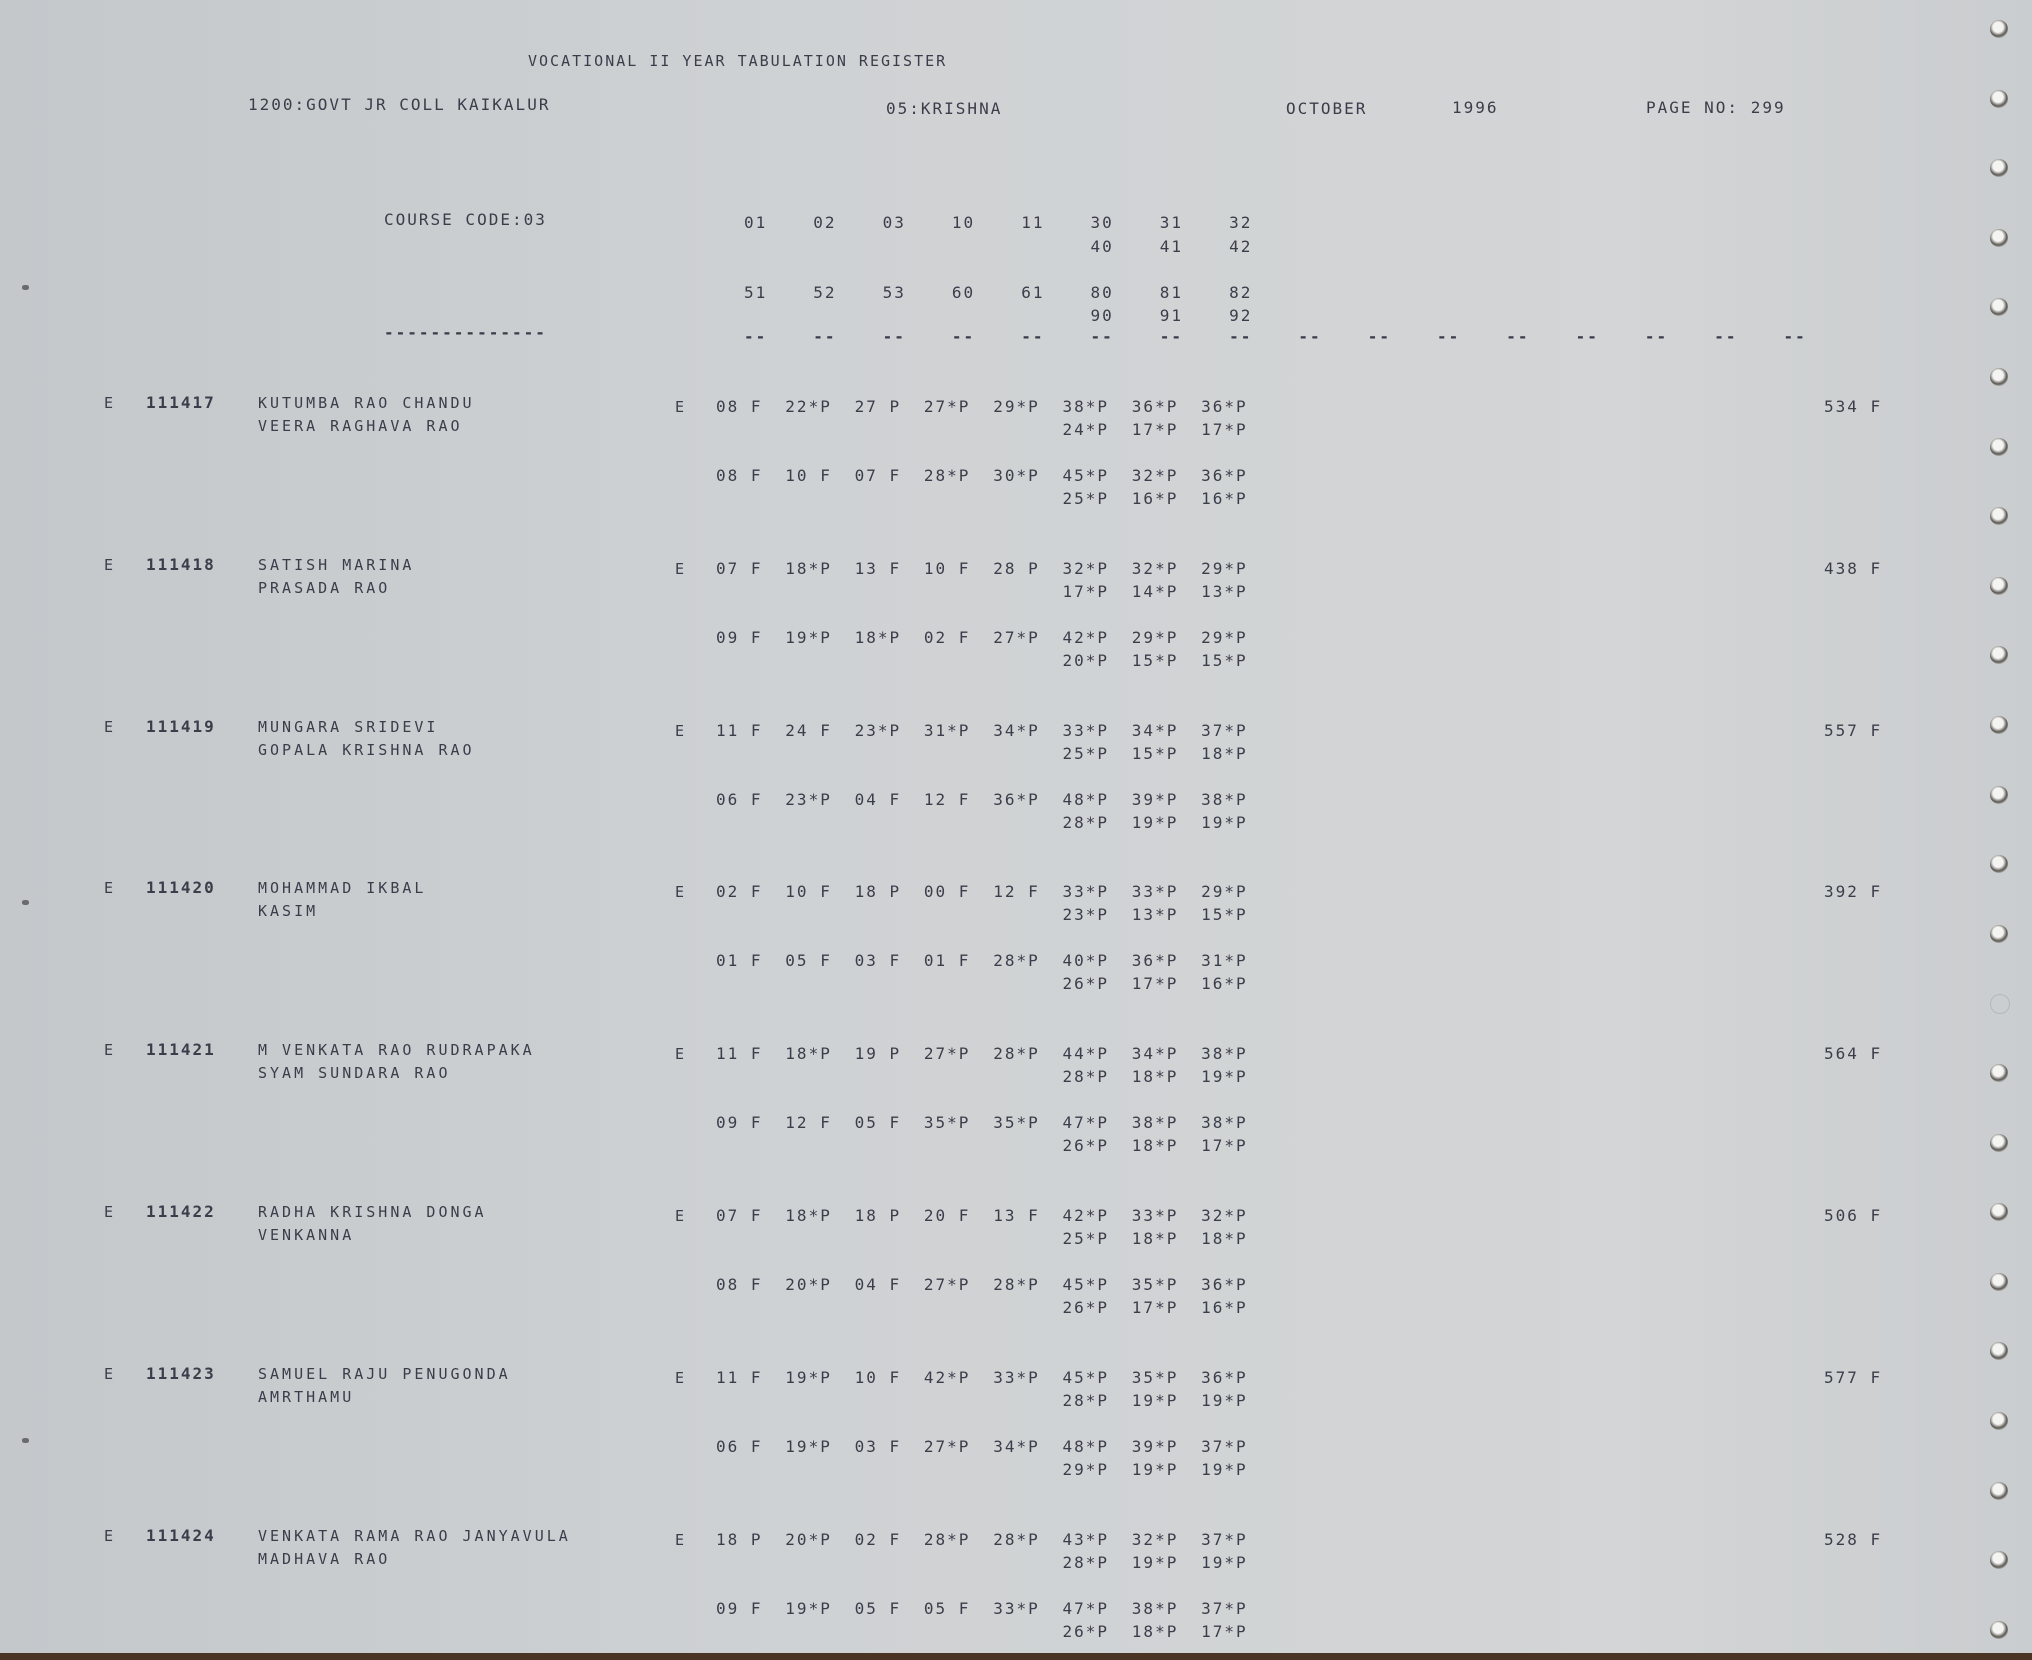 The width and height of the screenshot is (2032, 1660). Describe the element at coordinates (947, 730) in the screenshot. I see `subject-mark: 31*P` at that location.